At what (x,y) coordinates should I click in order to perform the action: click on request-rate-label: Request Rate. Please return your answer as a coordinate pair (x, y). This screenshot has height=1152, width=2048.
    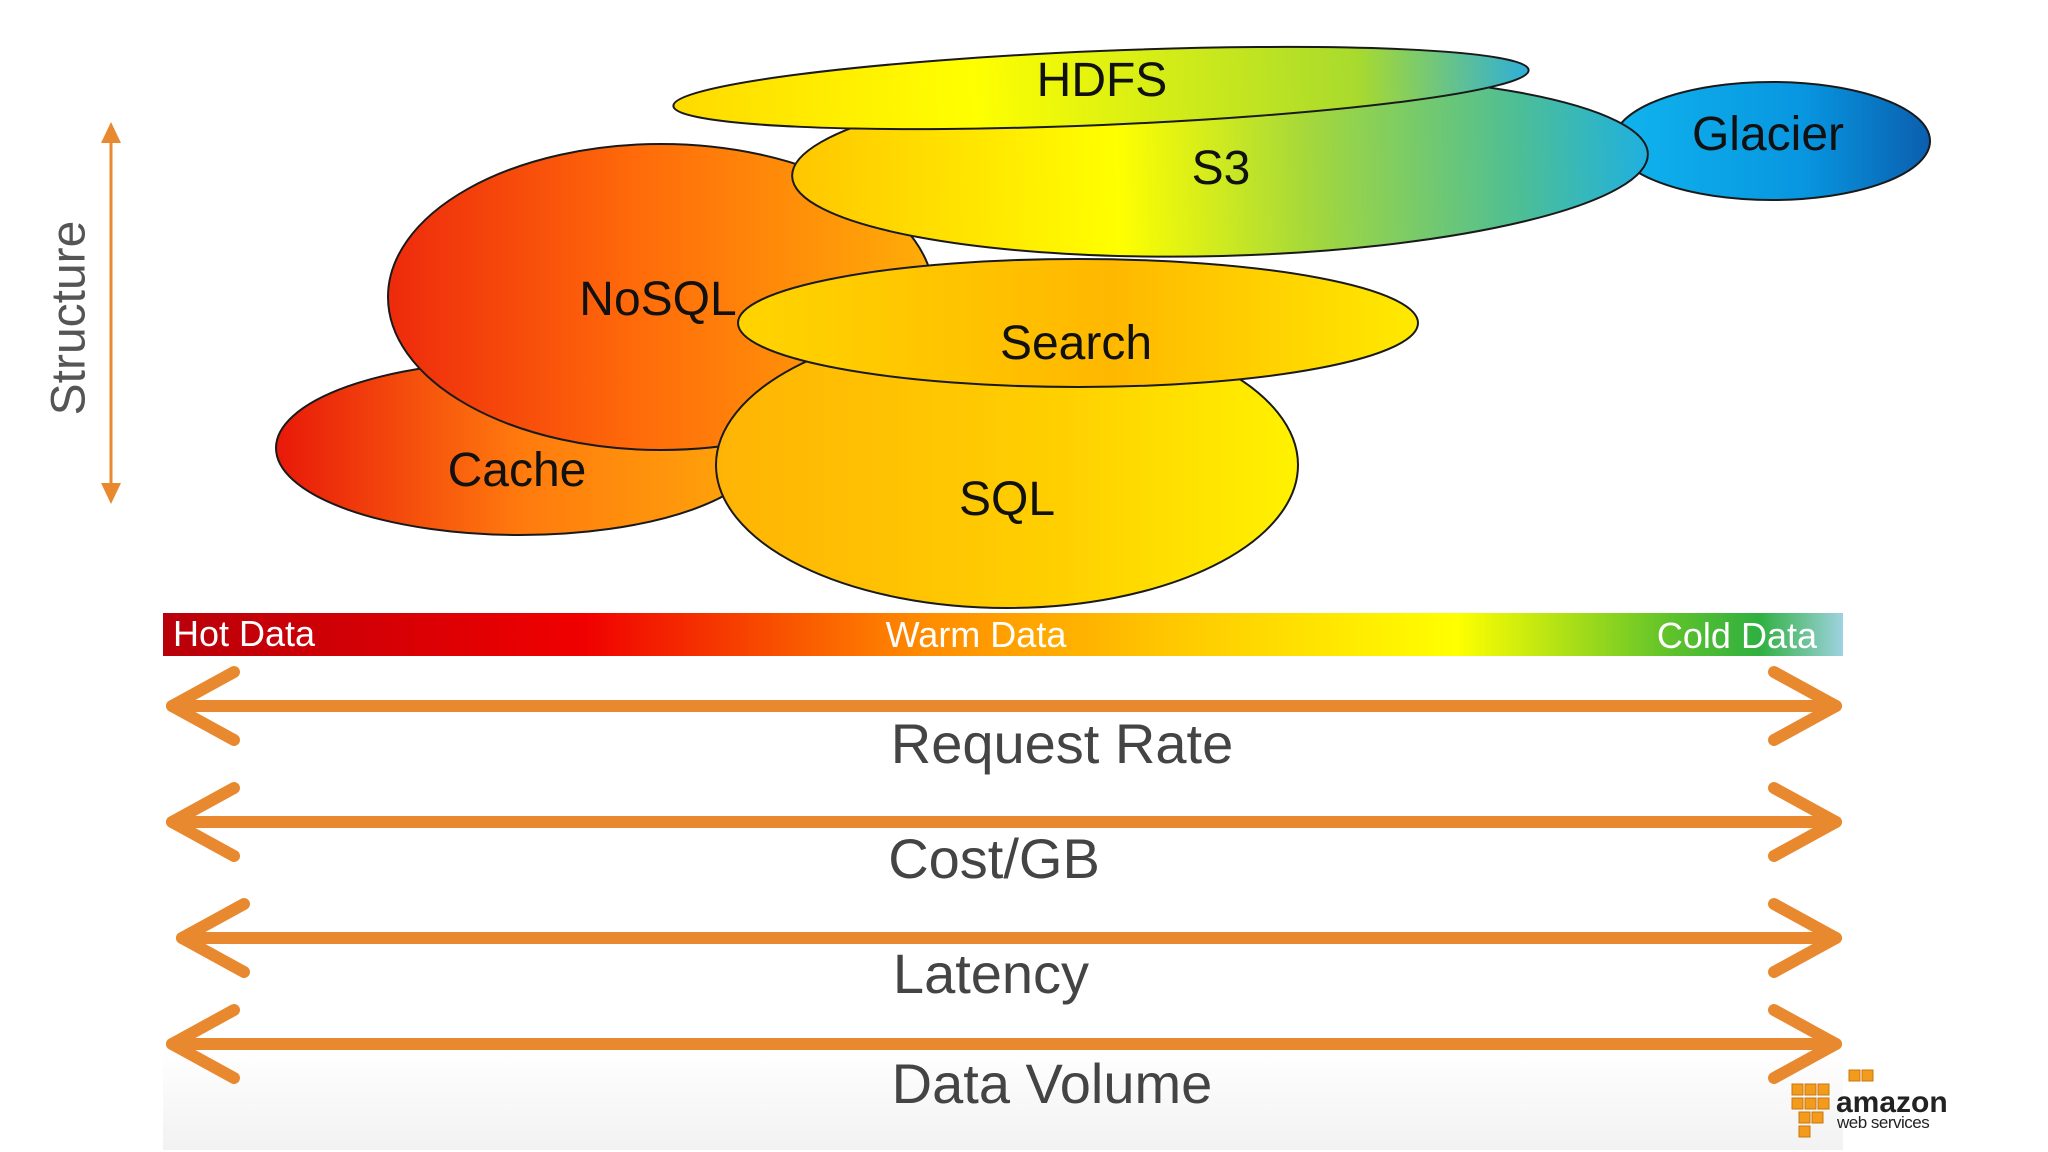
    Looking at the image, I should click on (1062, 743).